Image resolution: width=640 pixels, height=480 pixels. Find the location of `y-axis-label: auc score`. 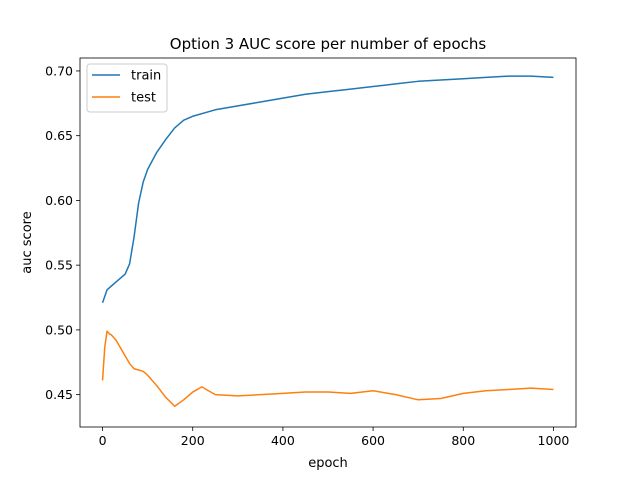

y-axis-label: auc score is located at coordinates (27, 242).